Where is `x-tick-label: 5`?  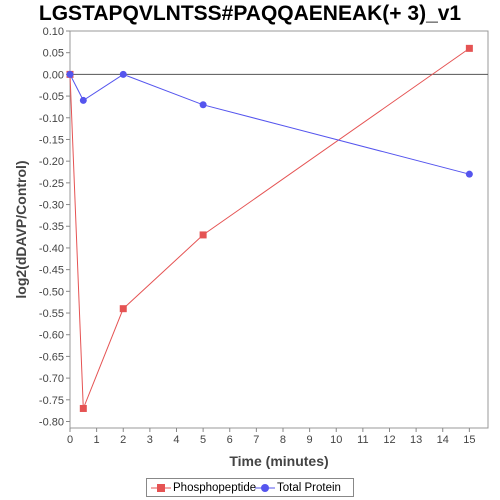 x-tick-label: 5 is located at coordinates (203, 440).